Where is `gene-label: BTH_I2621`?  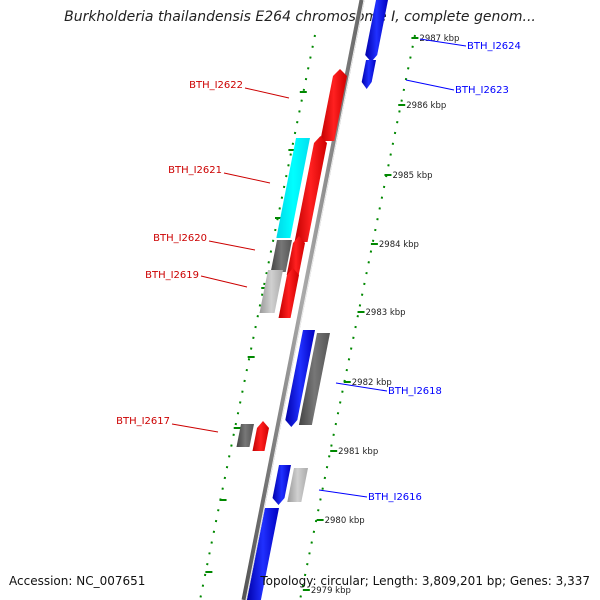 gene-label: BTH_I2621 is located at coordinates (195, 170).